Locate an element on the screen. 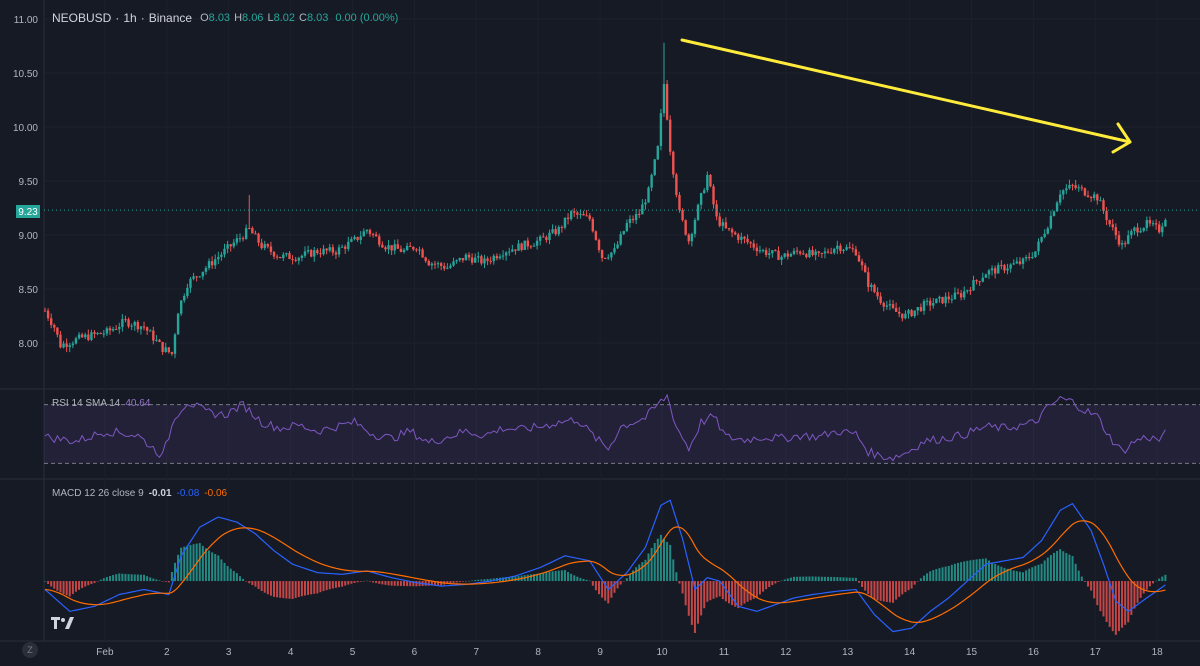 Image resolution: width=1200 pixels, height=666 pixels. macd-hist-value: -0.06 is located at coordinates (216, 493).